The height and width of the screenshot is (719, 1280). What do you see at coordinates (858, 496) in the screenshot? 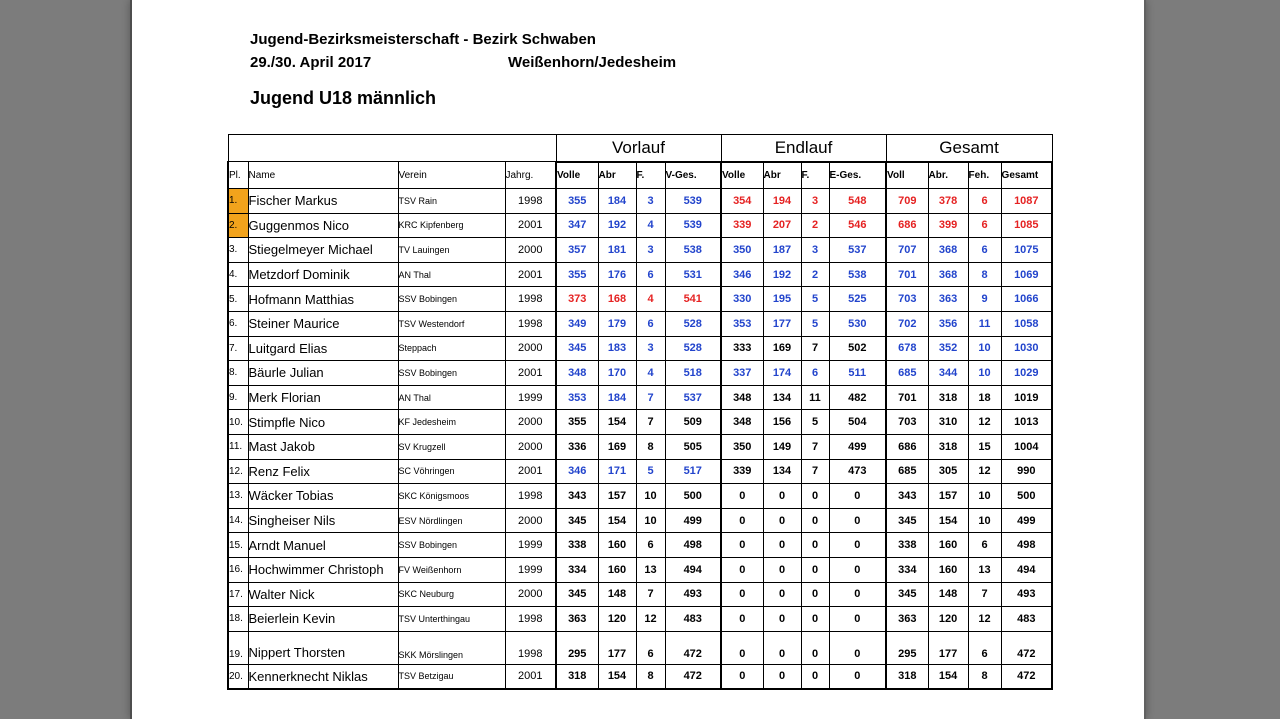
I see `cell-endlauf-3: 0` at bounding box center [858, 496].